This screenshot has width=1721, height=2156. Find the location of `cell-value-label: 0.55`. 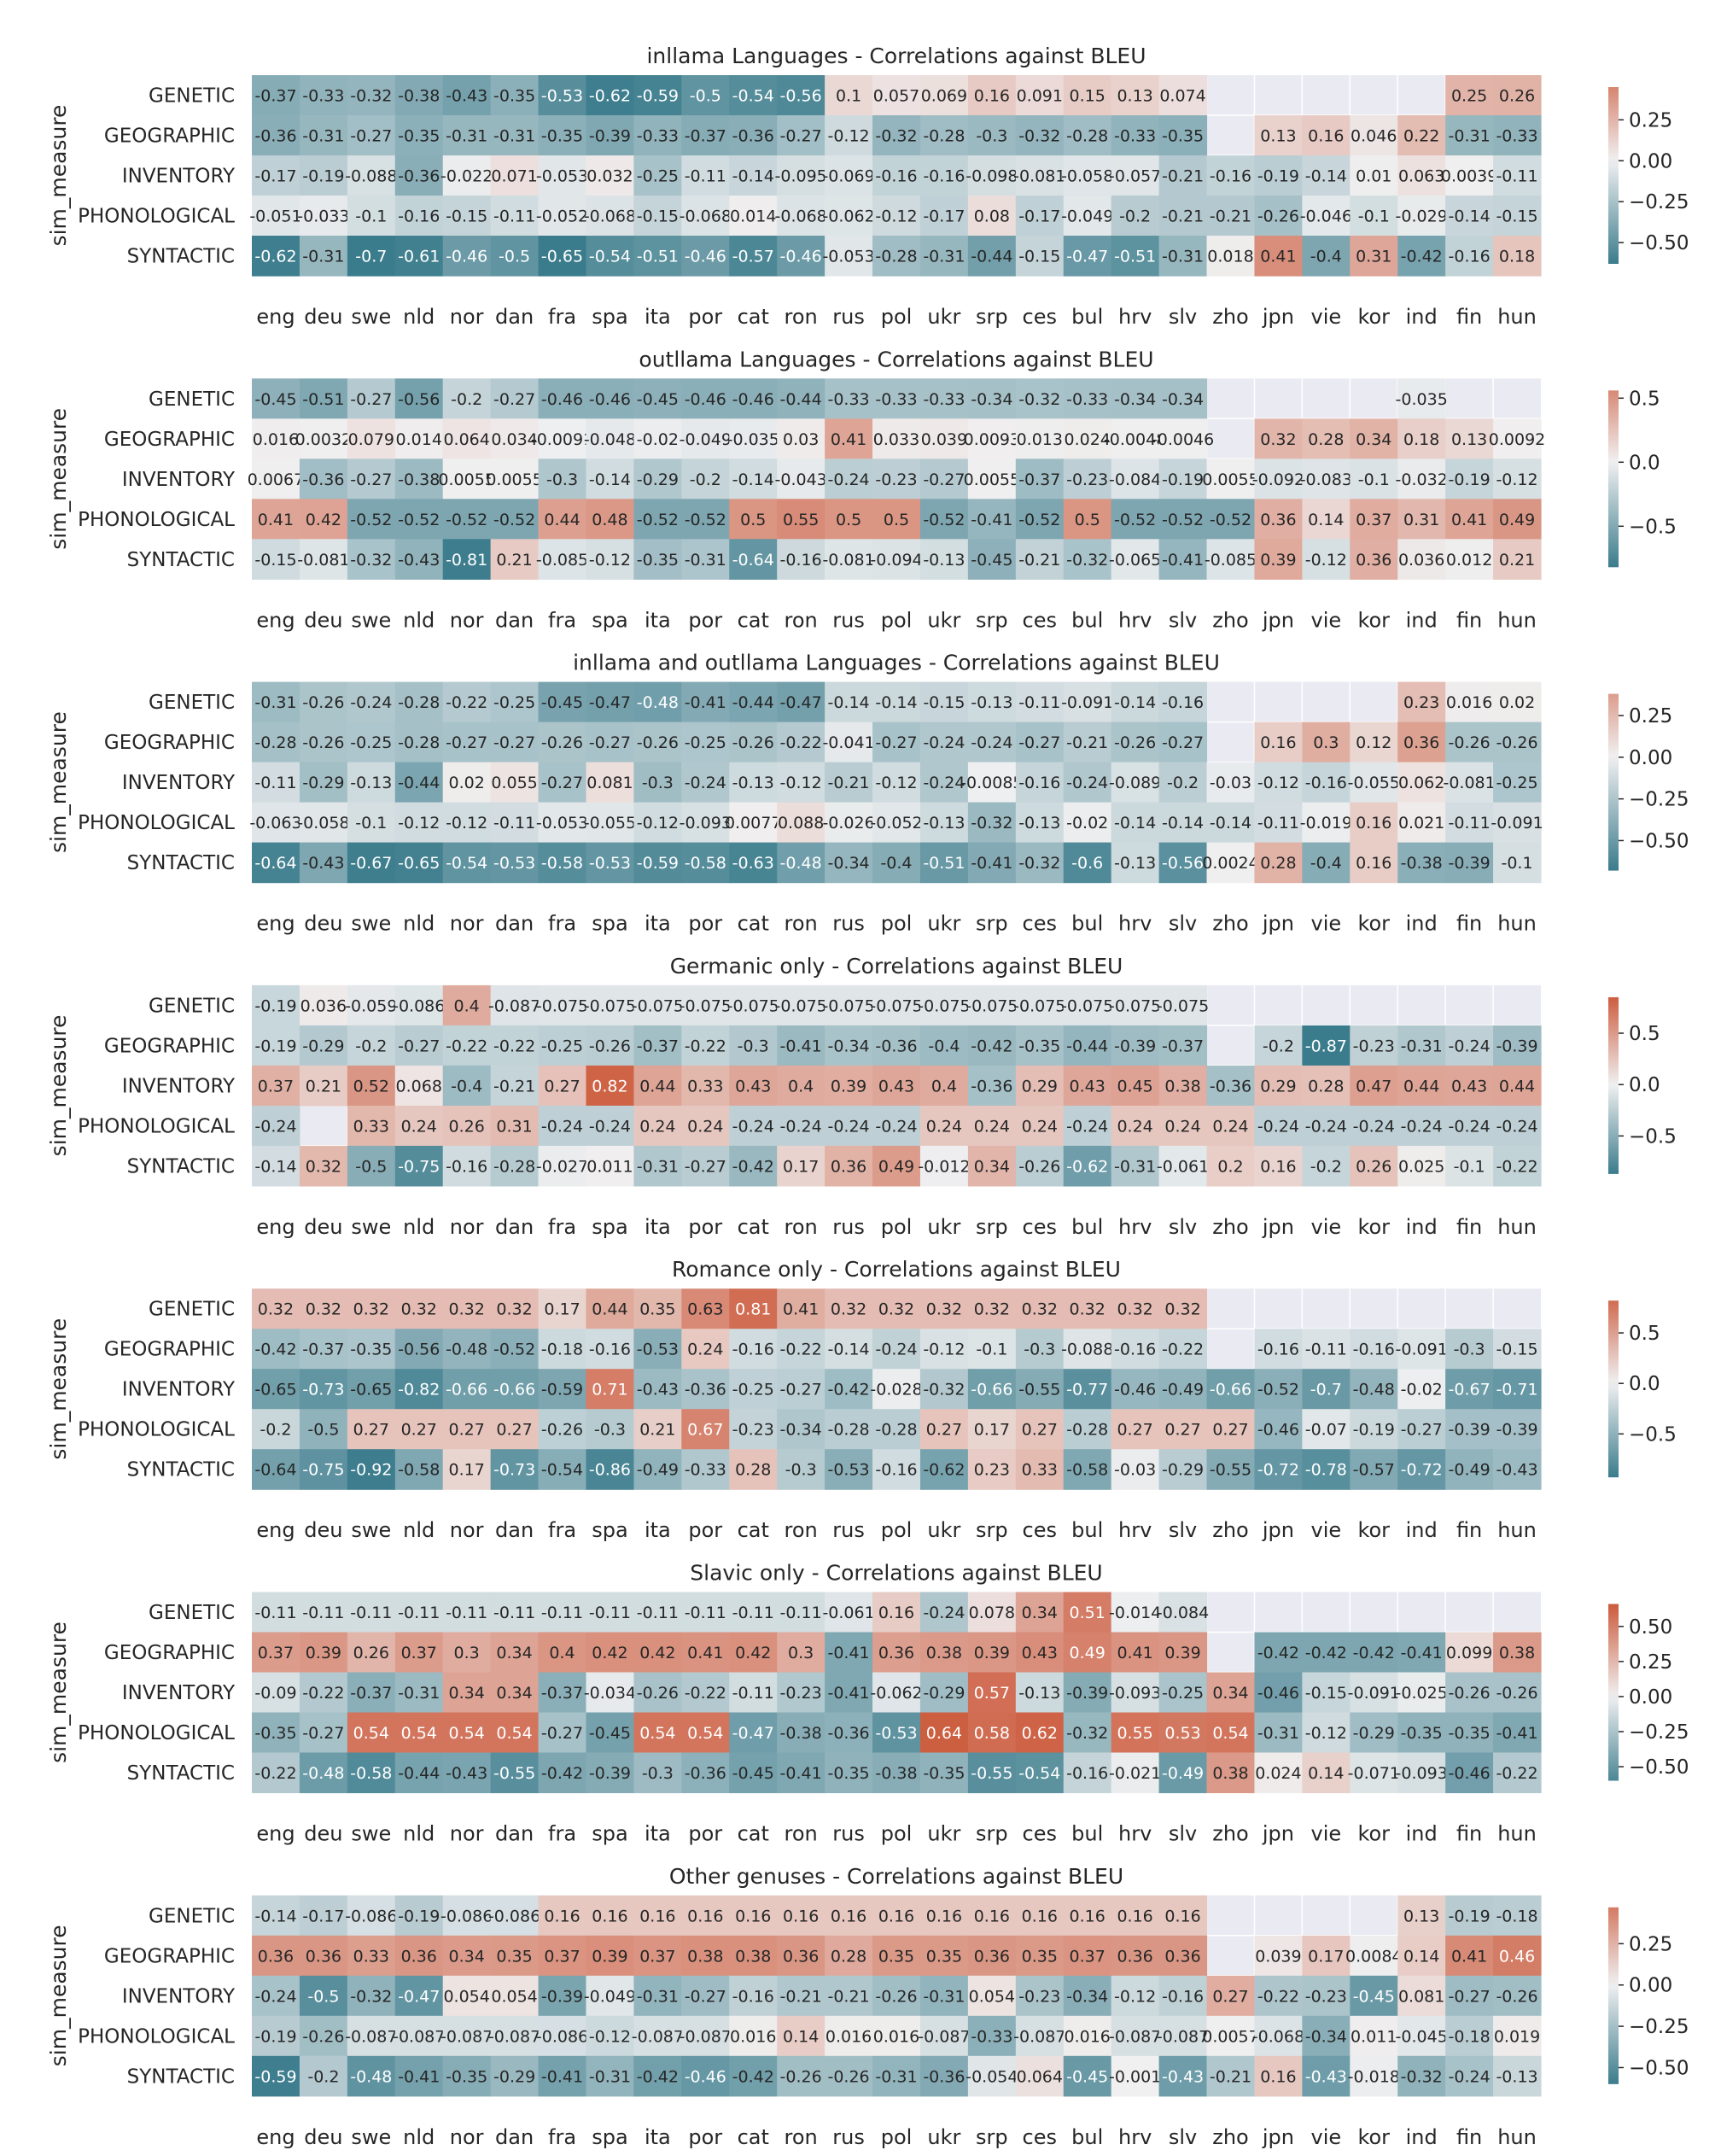

cell-value-label: 0.55 is located at coordinates (1134, 1733).